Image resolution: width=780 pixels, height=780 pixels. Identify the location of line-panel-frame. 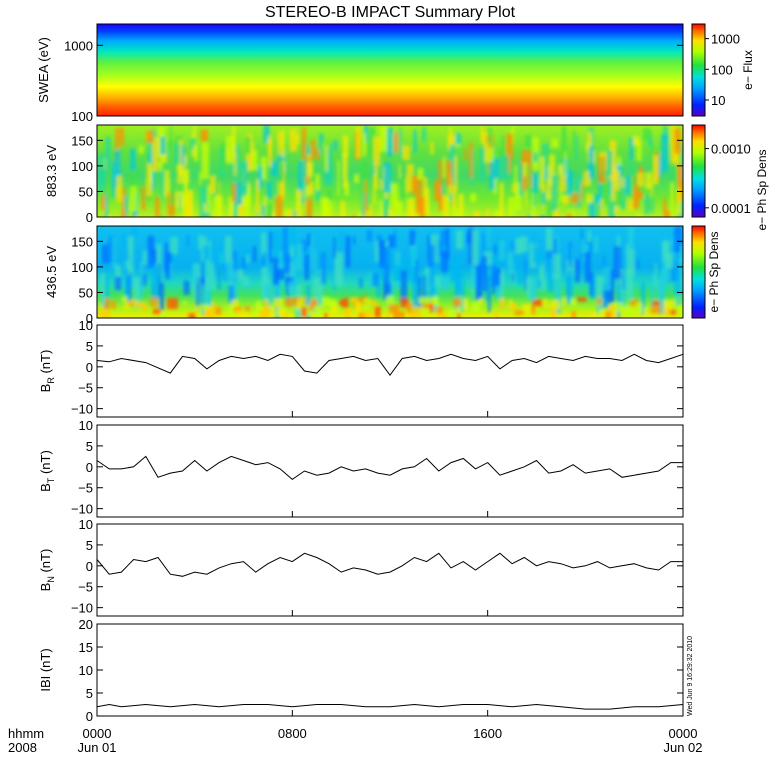
(390, 670).